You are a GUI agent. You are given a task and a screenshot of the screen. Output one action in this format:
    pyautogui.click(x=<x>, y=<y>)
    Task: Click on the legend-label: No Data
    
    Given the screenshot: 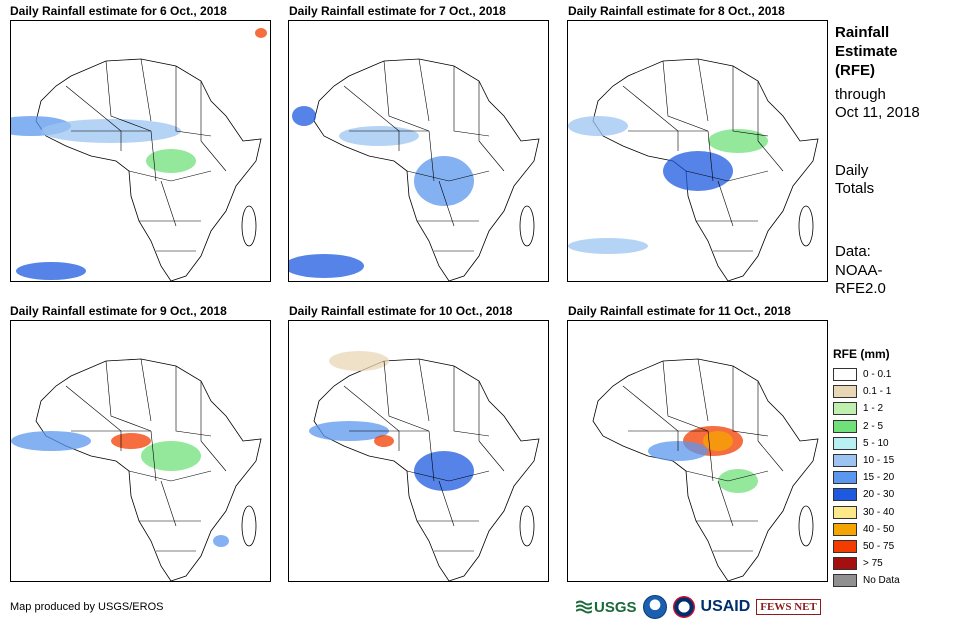 What is the action you would take?
    pyautogui.click(x=881, y=581)
    